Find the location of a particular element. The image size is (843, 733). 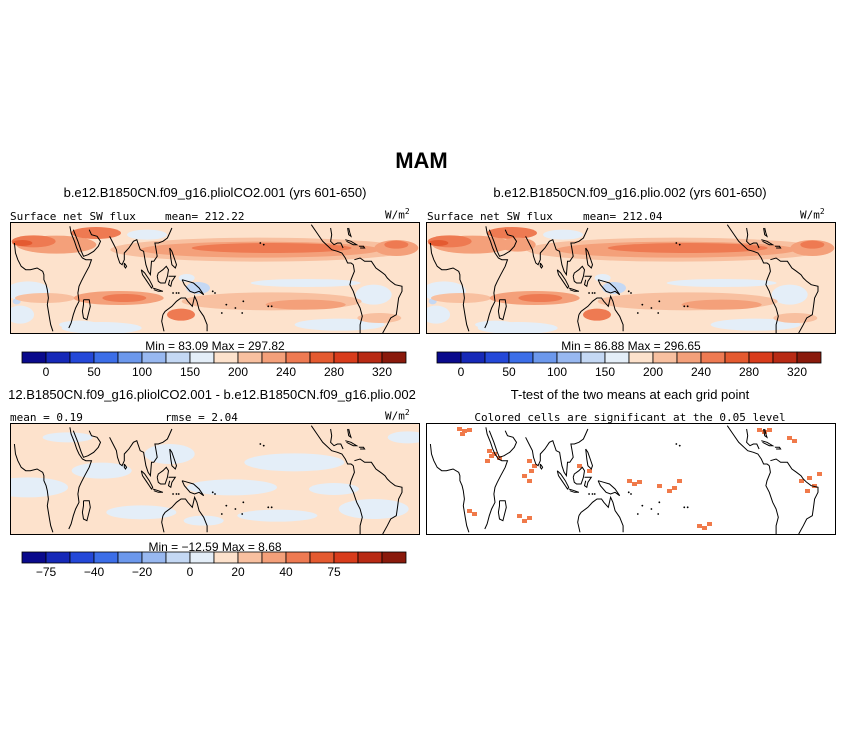

panel3-colorbar: −75 −40 −20 0 20 40 75 is located at coordinates (214, 566).